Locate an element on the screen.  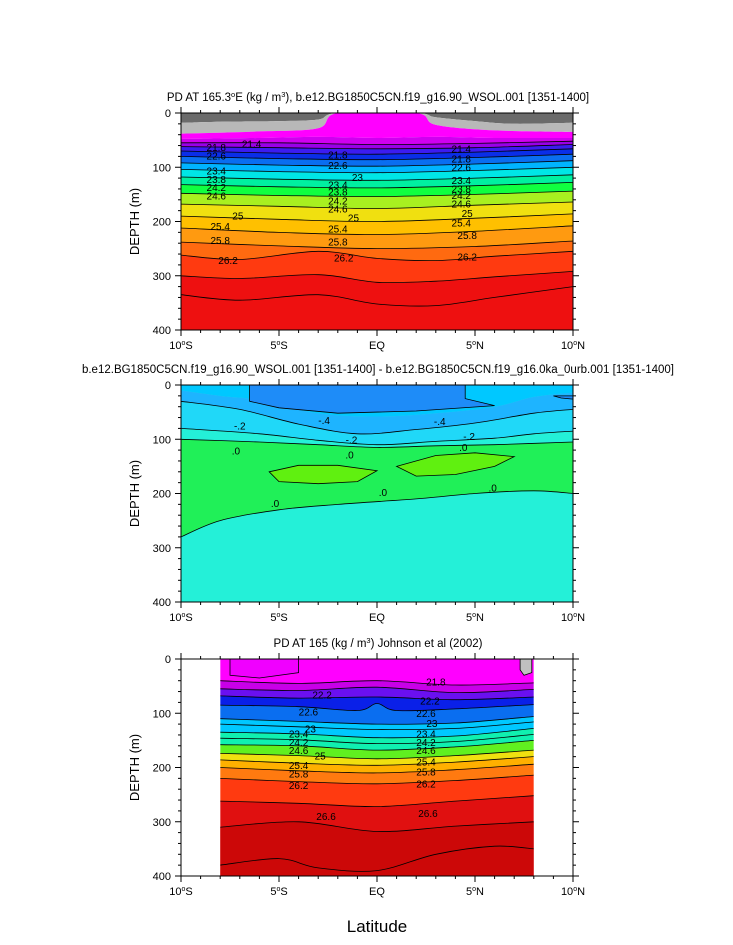
x-tick-label: 10oS is located at coordinates (181, 346).